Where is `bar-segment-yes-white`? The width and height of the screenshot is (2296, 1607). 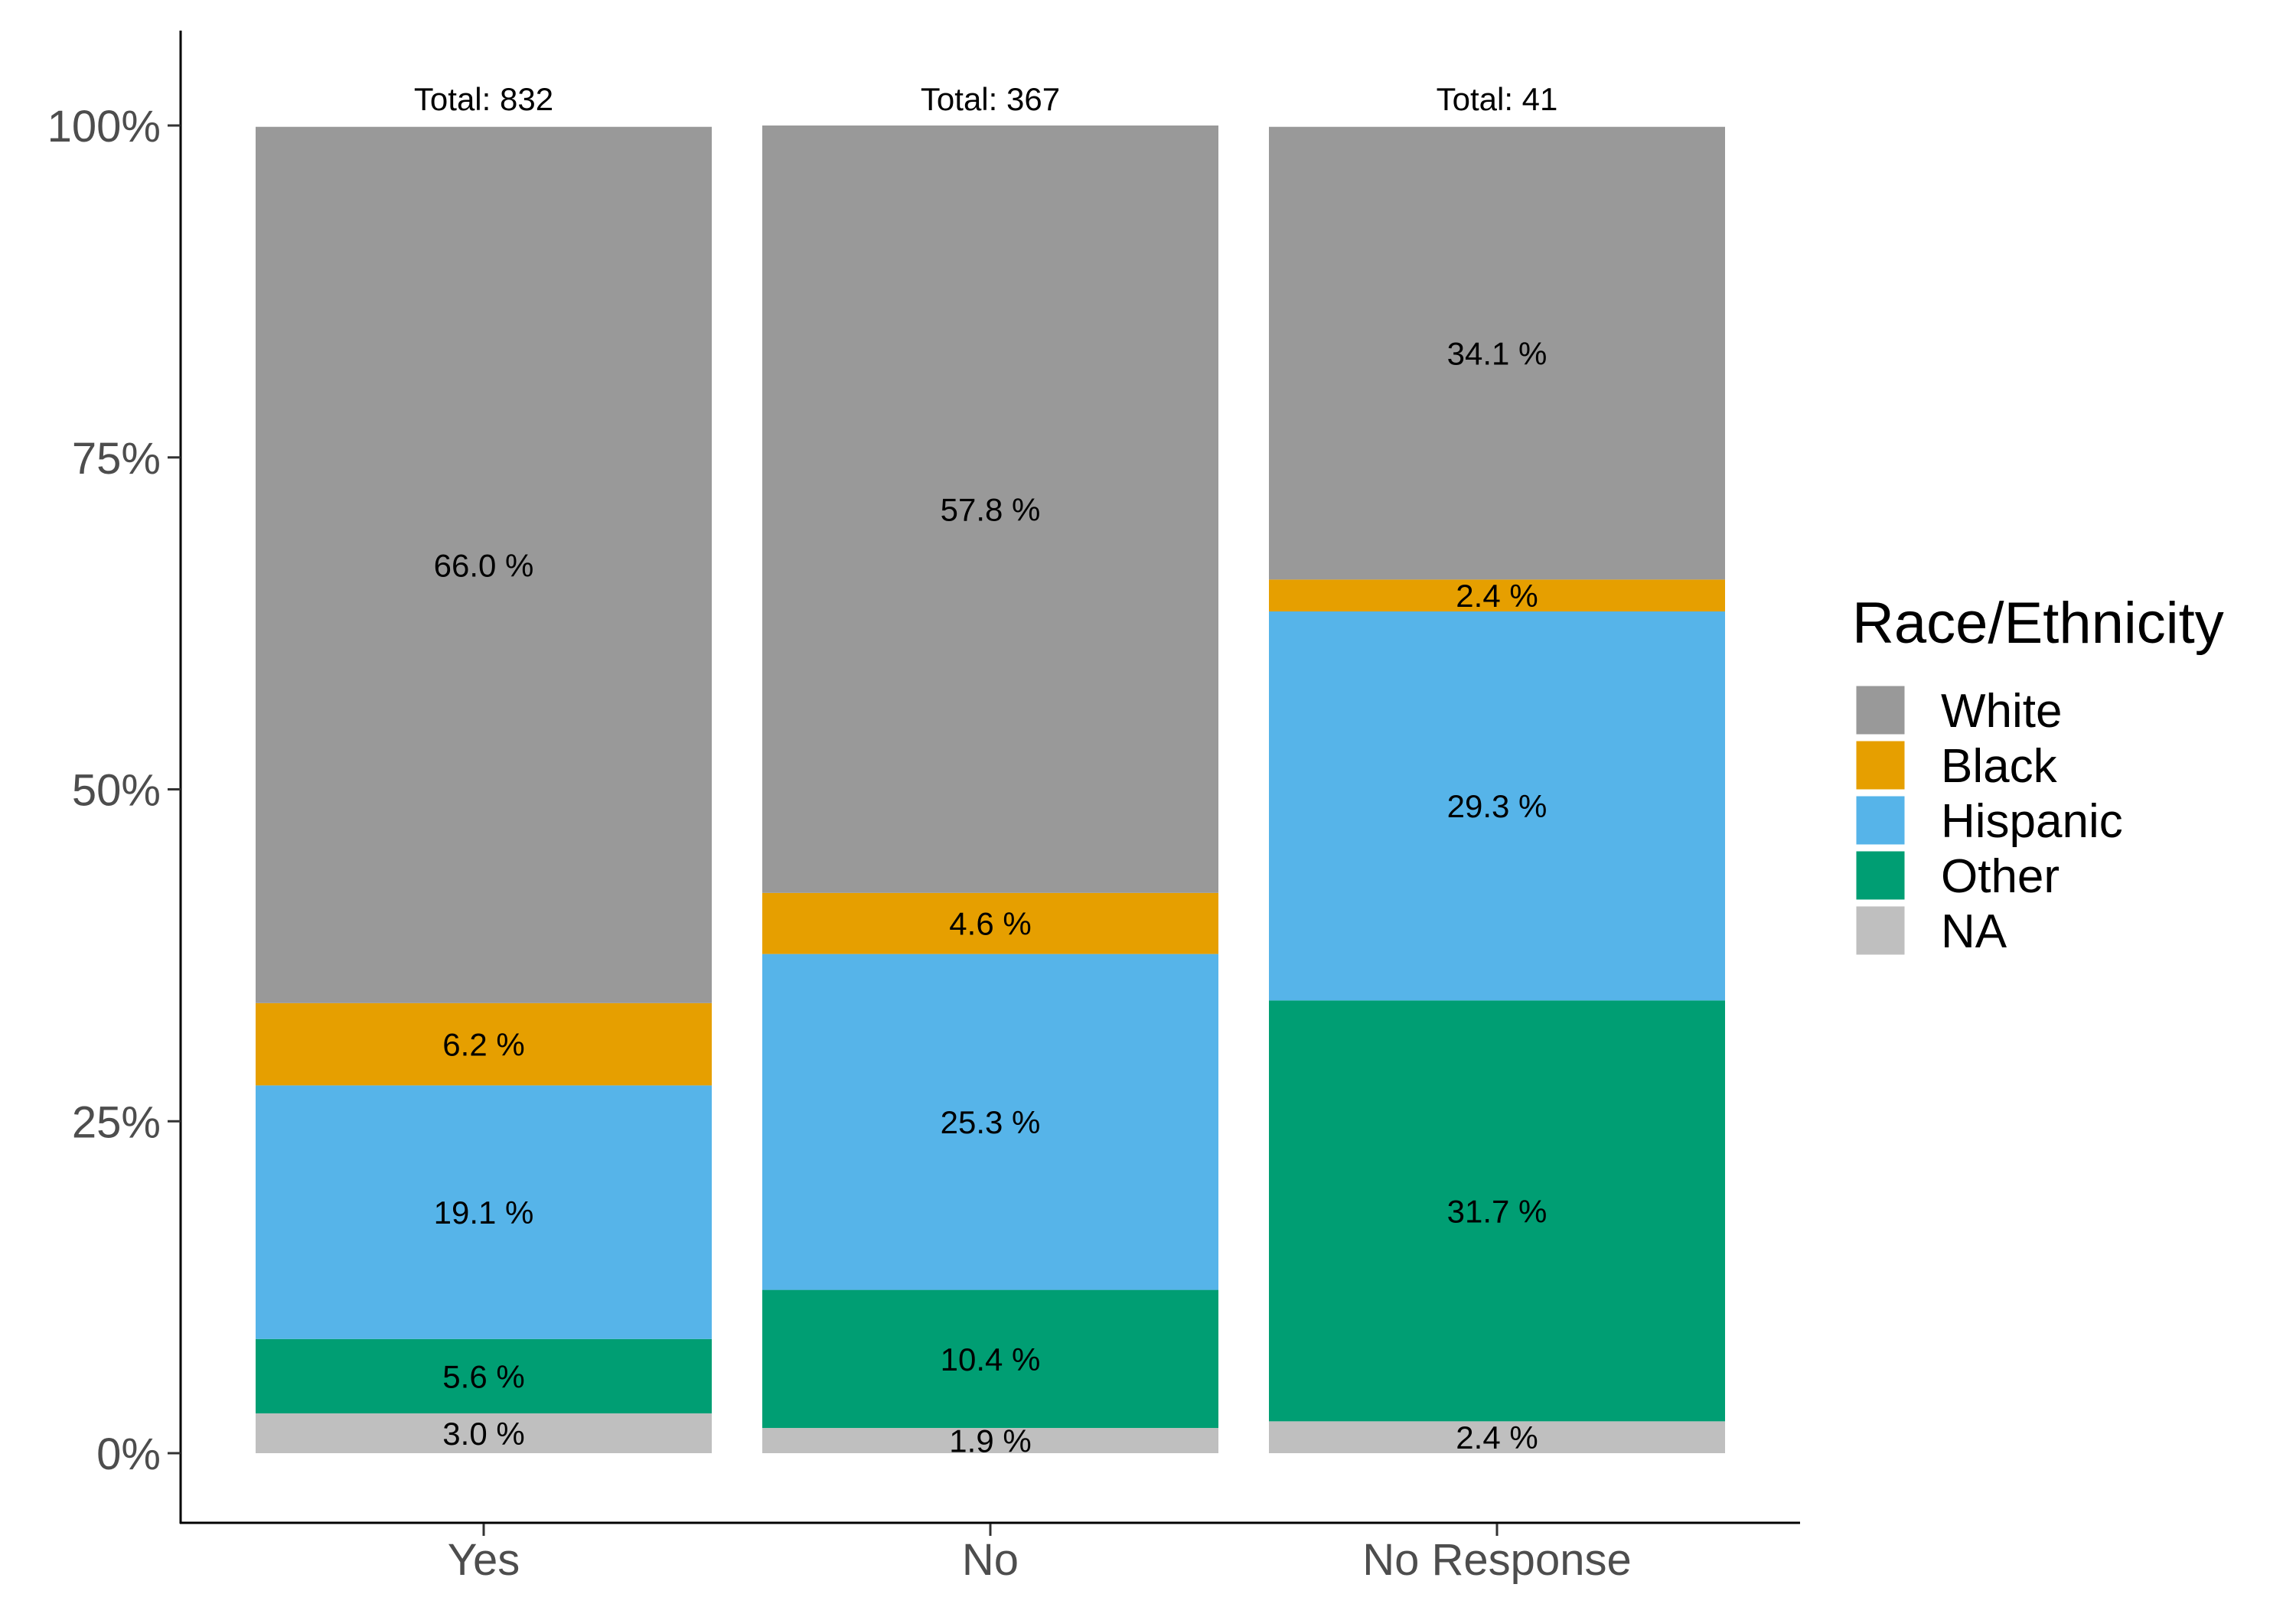
bar-segment-yes-white is located at coordinates (484, 564).